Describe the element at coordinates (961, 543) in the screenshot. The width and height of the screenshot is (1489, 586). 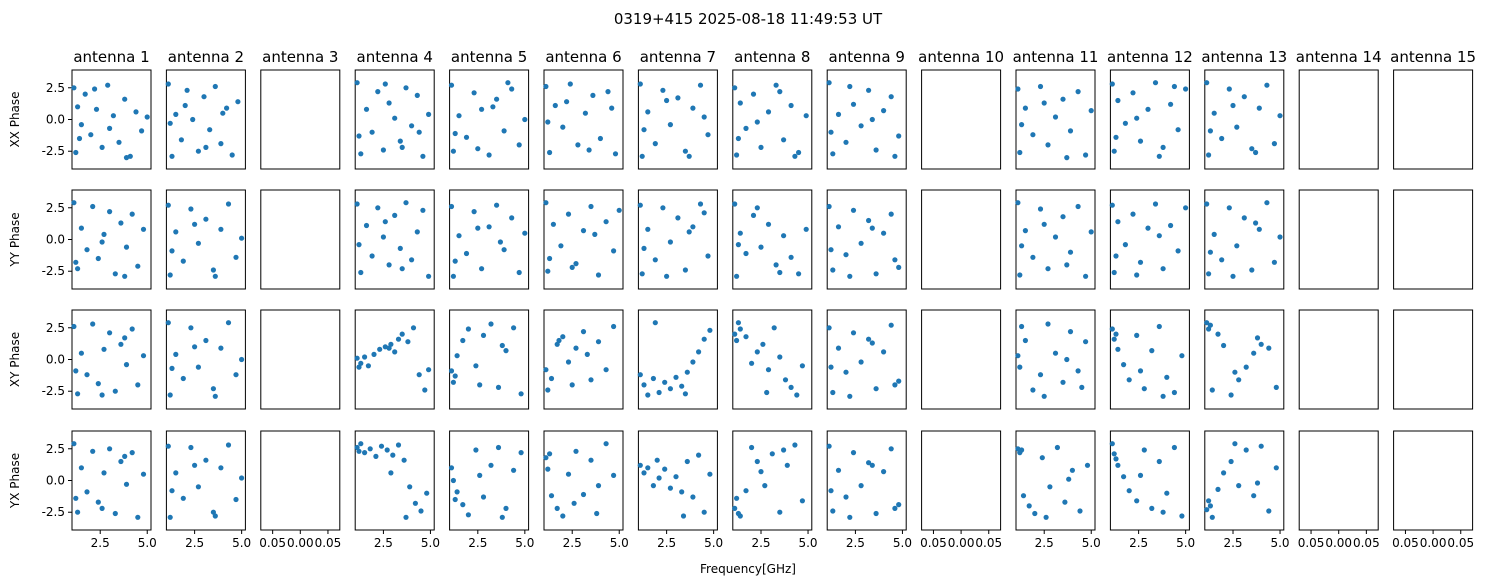
I see `x-tick-label: 0.00` at that location.